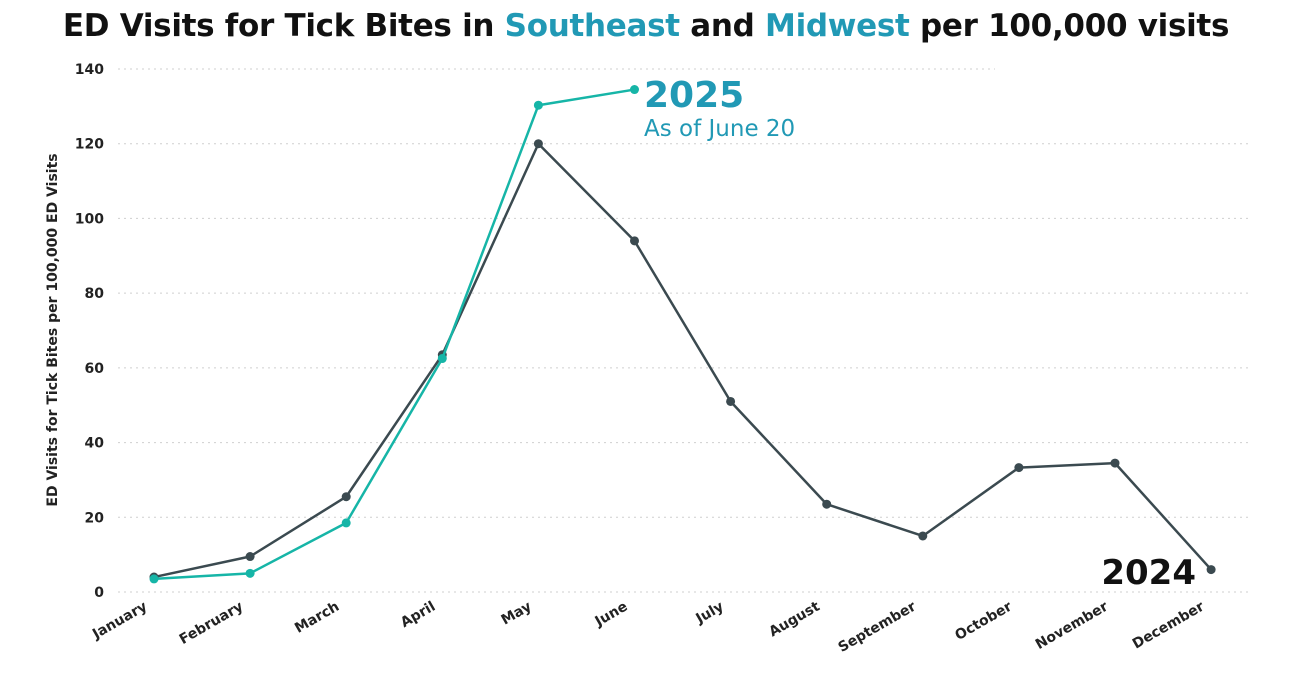  Describe the element at coordinates (317, 618) in the screenshot. I see `x-tick-label: March` at that location.